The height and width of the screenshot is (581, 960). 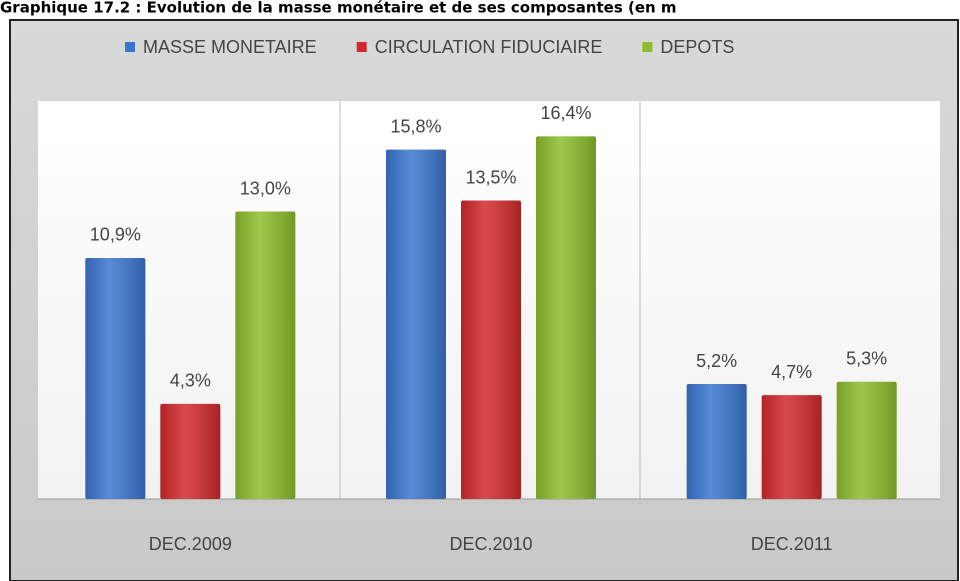 What do you see at coordinates (115, 235) in the screenshot?
I see `data-label: 10,9%` at bounding box center [115, 235].